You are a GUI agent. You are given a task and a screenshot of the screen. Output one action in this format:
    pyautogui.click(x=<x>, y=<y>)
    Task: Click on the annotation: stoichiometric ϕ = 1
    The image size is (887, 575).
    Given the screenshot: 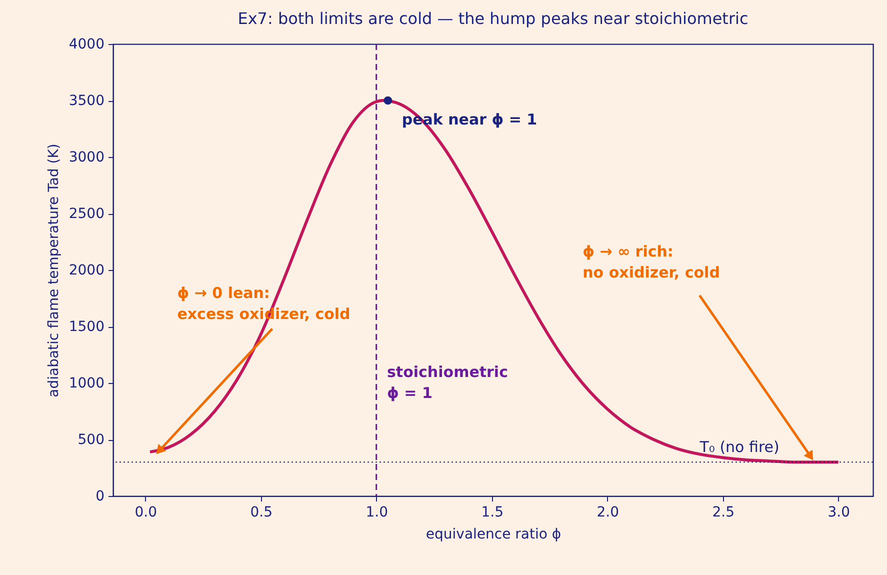 What is the action you would take?
    pyautogui.click(x=447, y=382)
    